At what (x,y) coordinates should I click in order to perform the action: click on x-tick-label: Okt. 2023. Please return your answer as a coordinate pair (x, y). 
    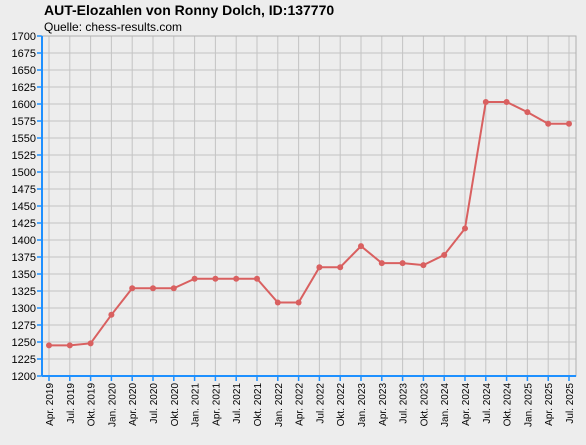
    Looking at the image, I should click on (424, 405).